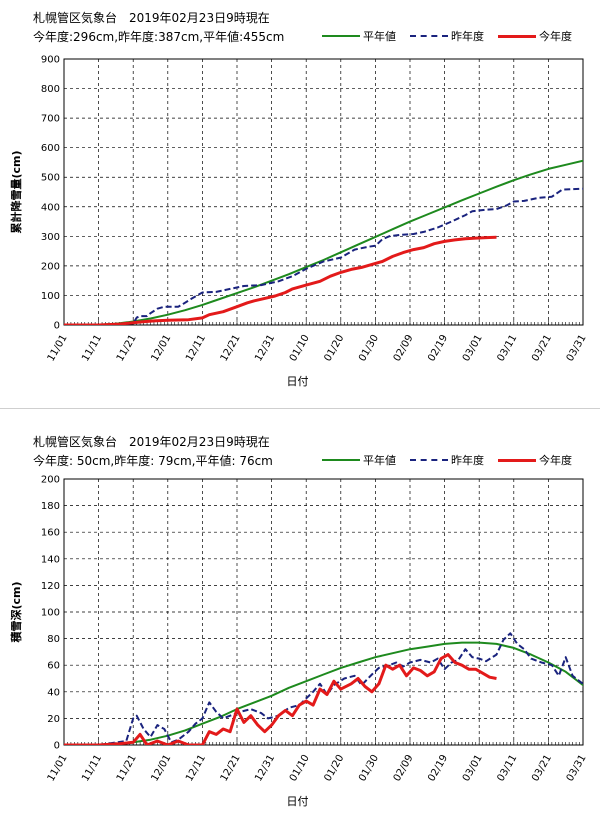  I want to click on chart-summary: 今年度: 50cm,昨年度: 79cm,平年値: 76cm, so click(153, 461).